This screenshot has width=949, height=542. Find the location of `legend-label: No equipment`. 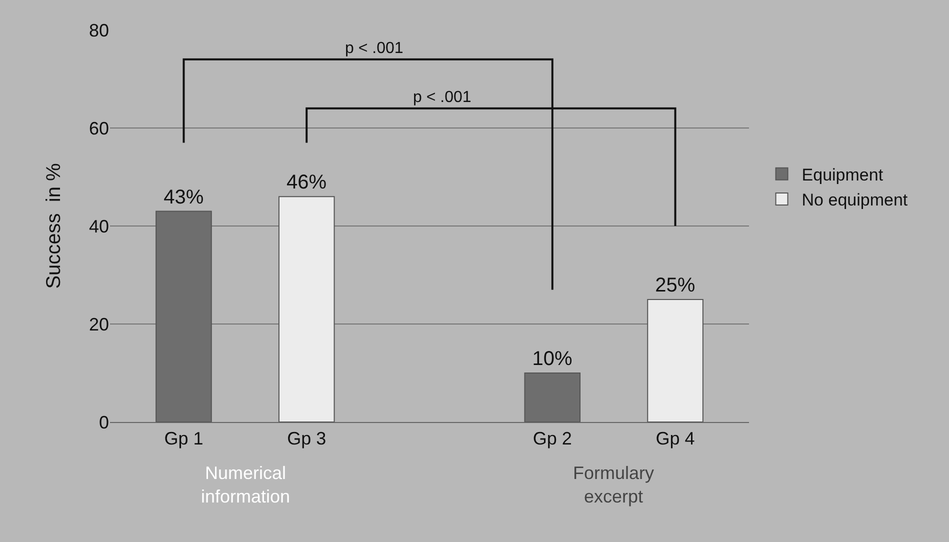

legend-label: No equipment is located at coordinates (855, 200).